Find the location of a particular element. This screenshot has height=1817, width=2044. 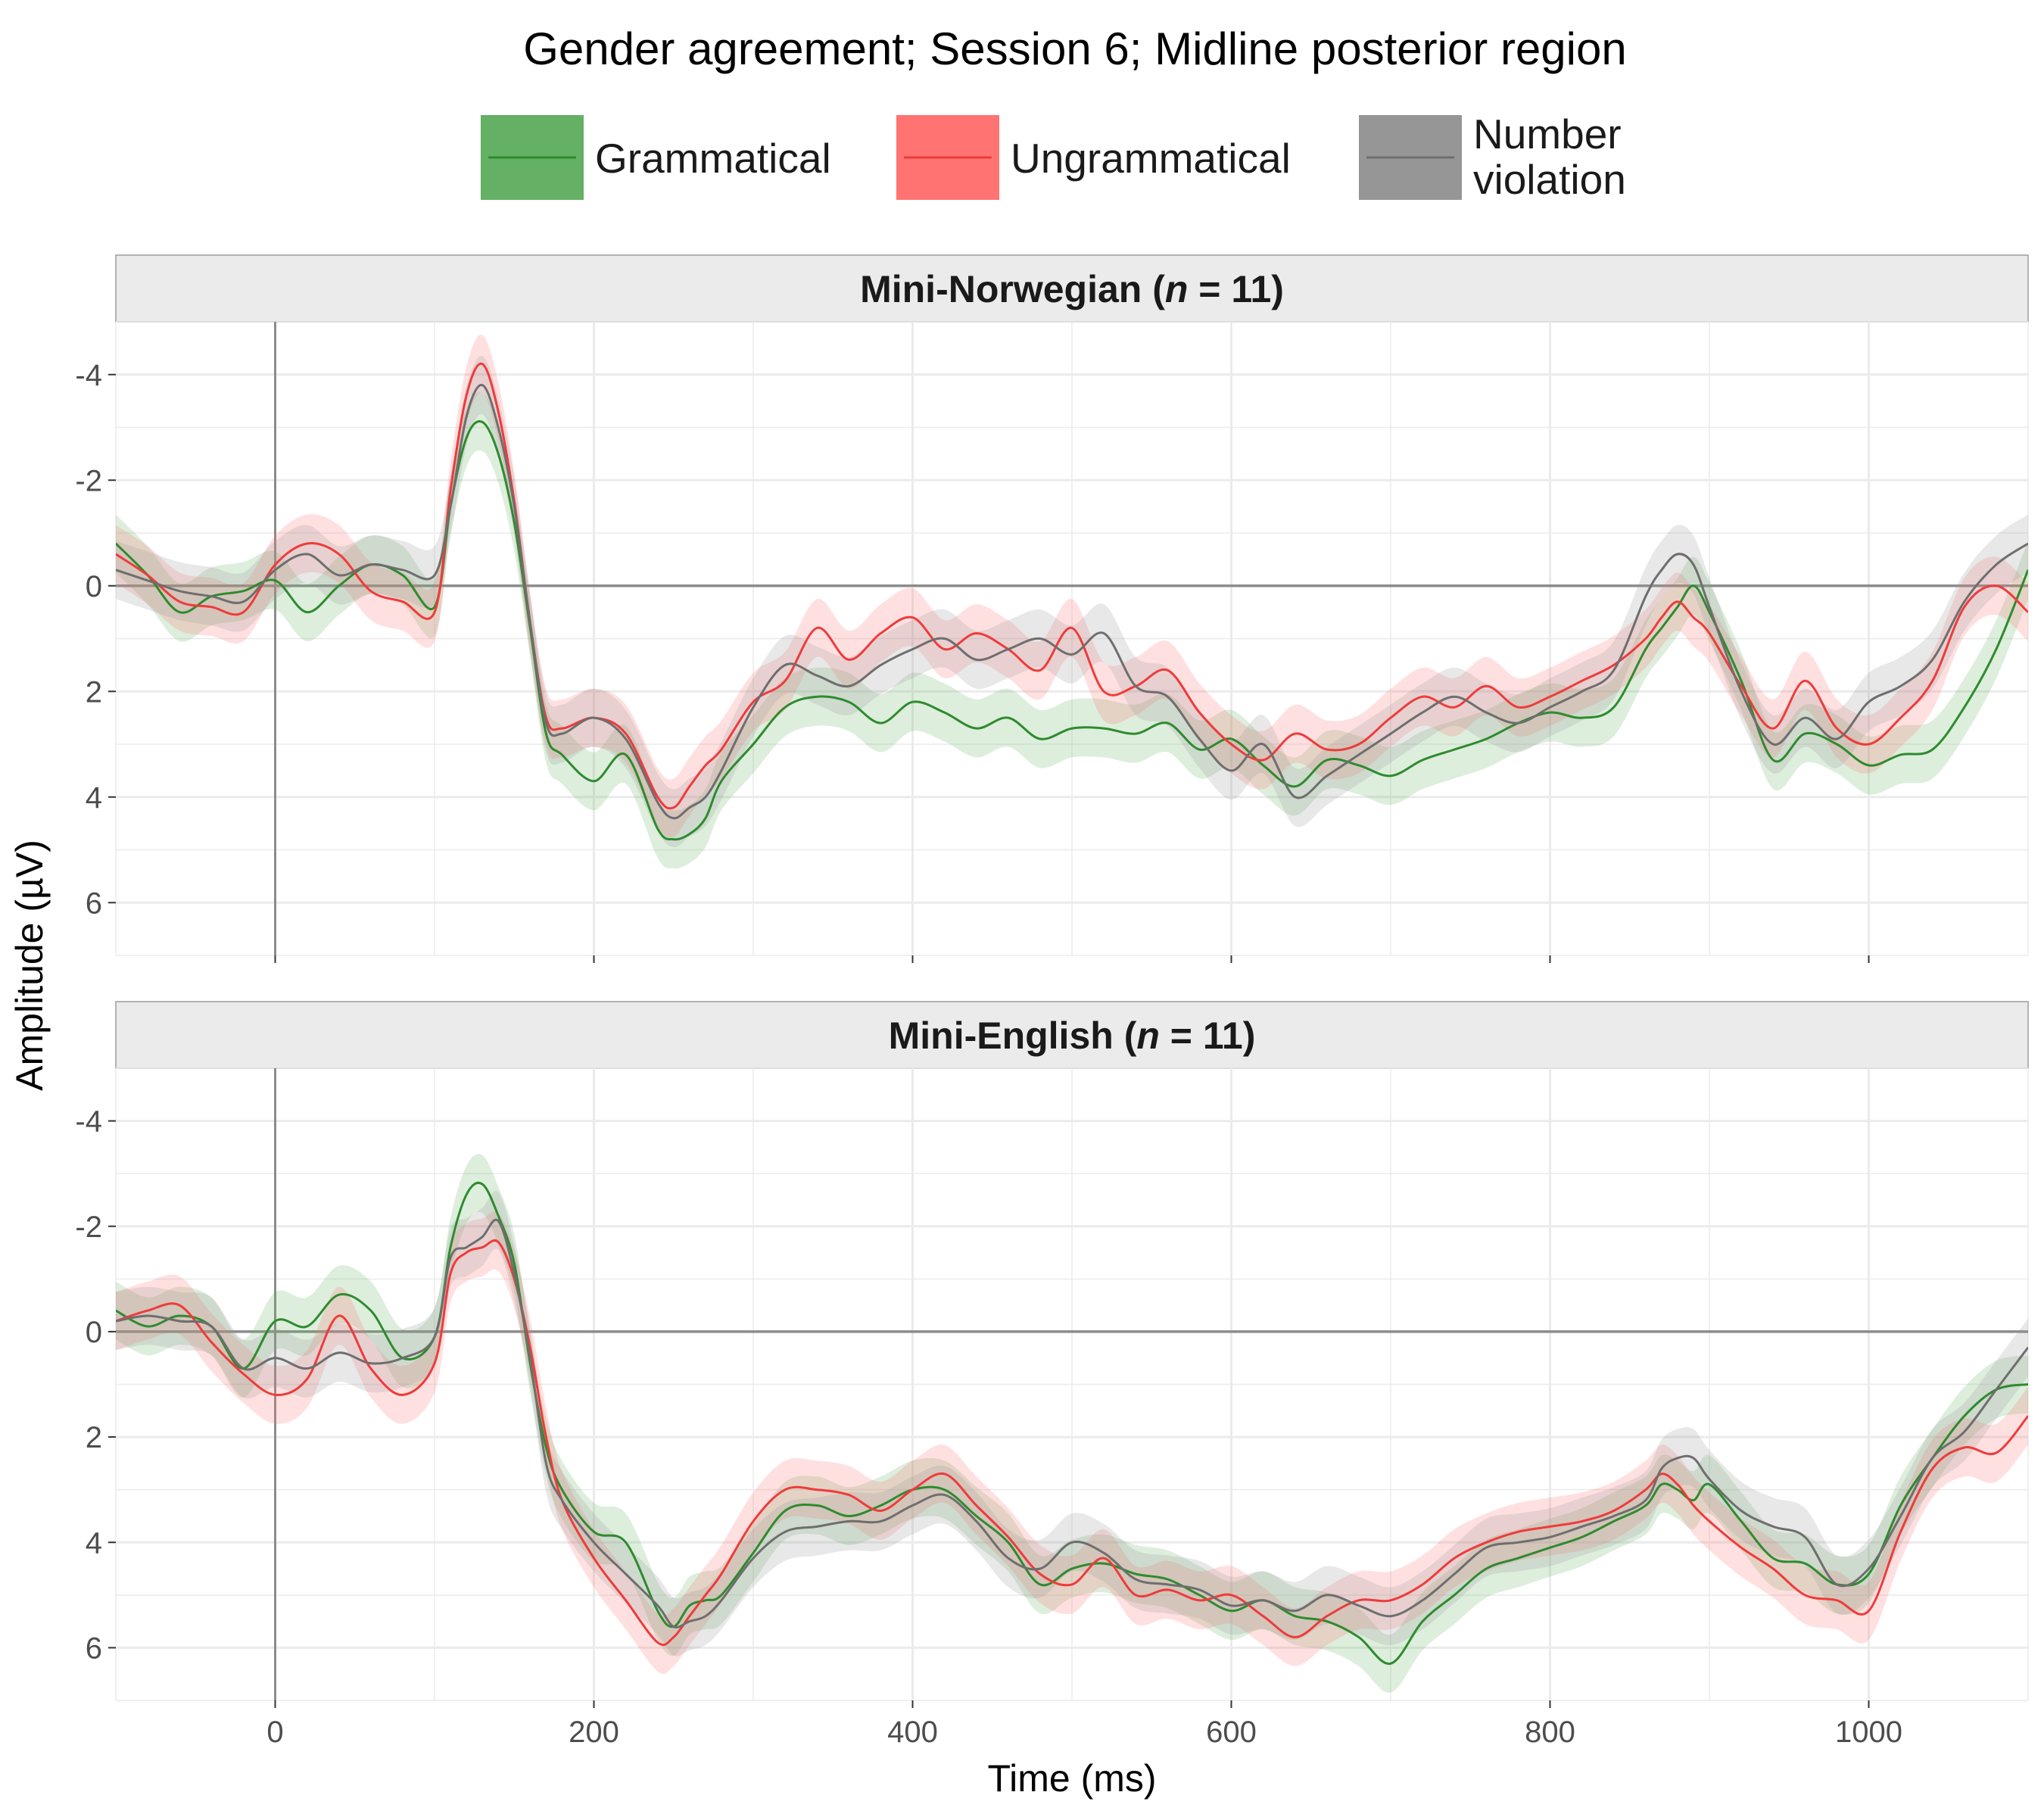

panel-title: Mini-English (n = 11) is located at coordinates (1072, 1035).